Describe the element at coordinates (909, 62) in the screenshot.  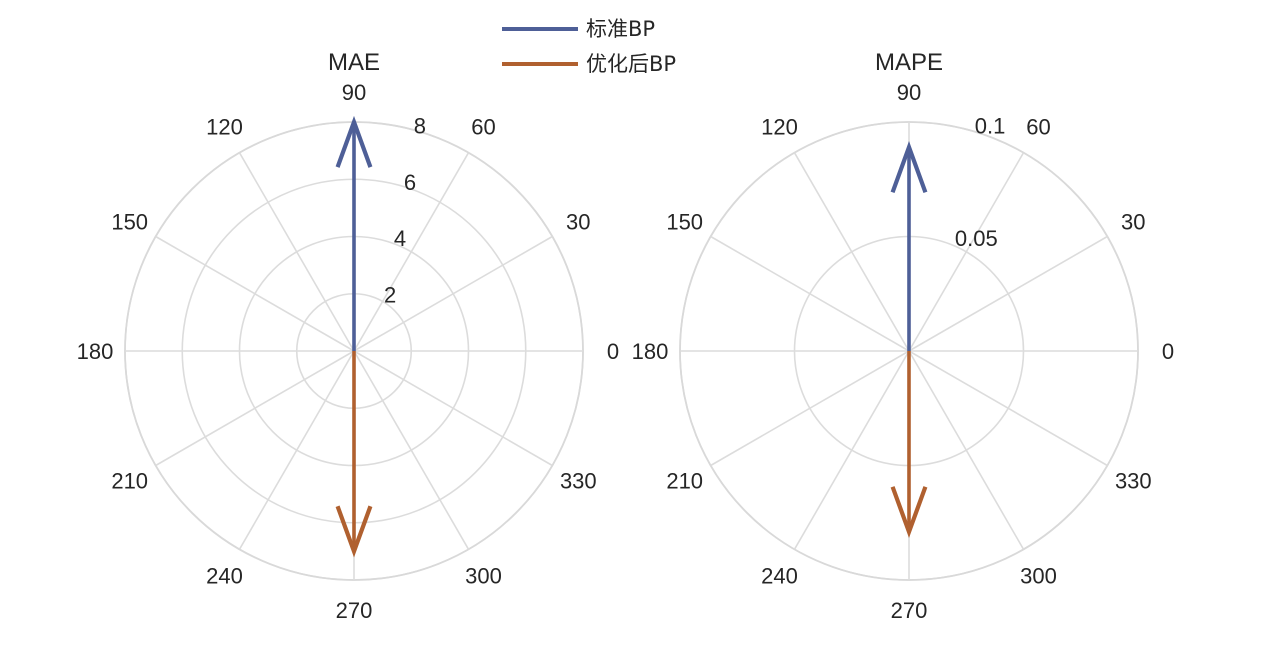
I see `mape-title: MAPE` at that location.